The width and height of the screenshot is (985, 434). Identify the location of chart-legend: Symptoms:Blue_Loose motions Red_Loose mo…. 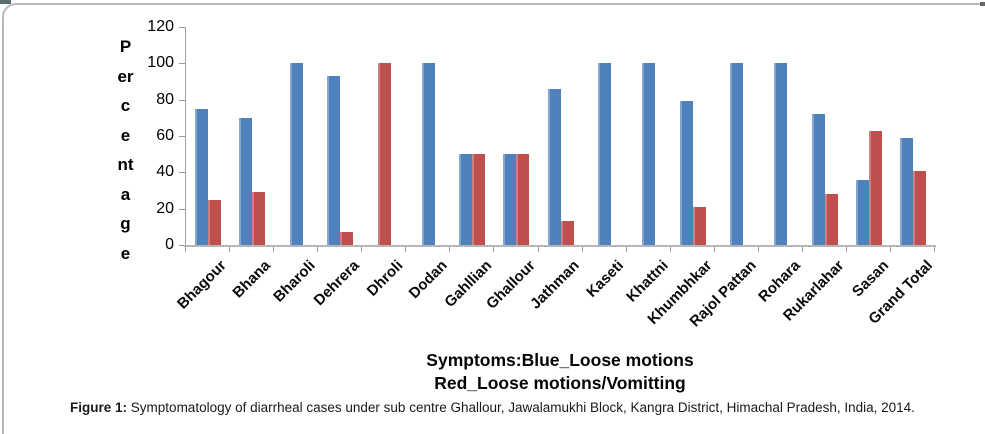
(560, 372).